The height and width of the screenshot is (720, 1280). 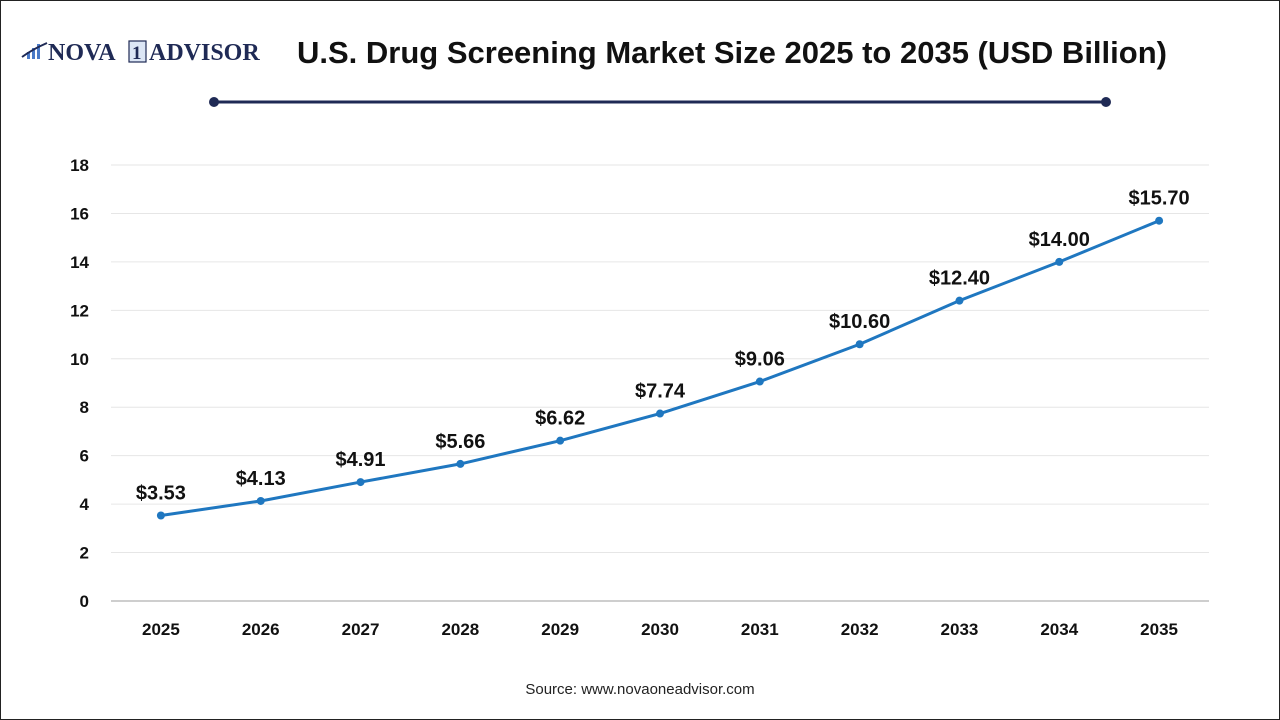 What do you see at coordinates (137, 53) in the screenshot?
I see `svg-text: 1` at bounding box center [137, 53].